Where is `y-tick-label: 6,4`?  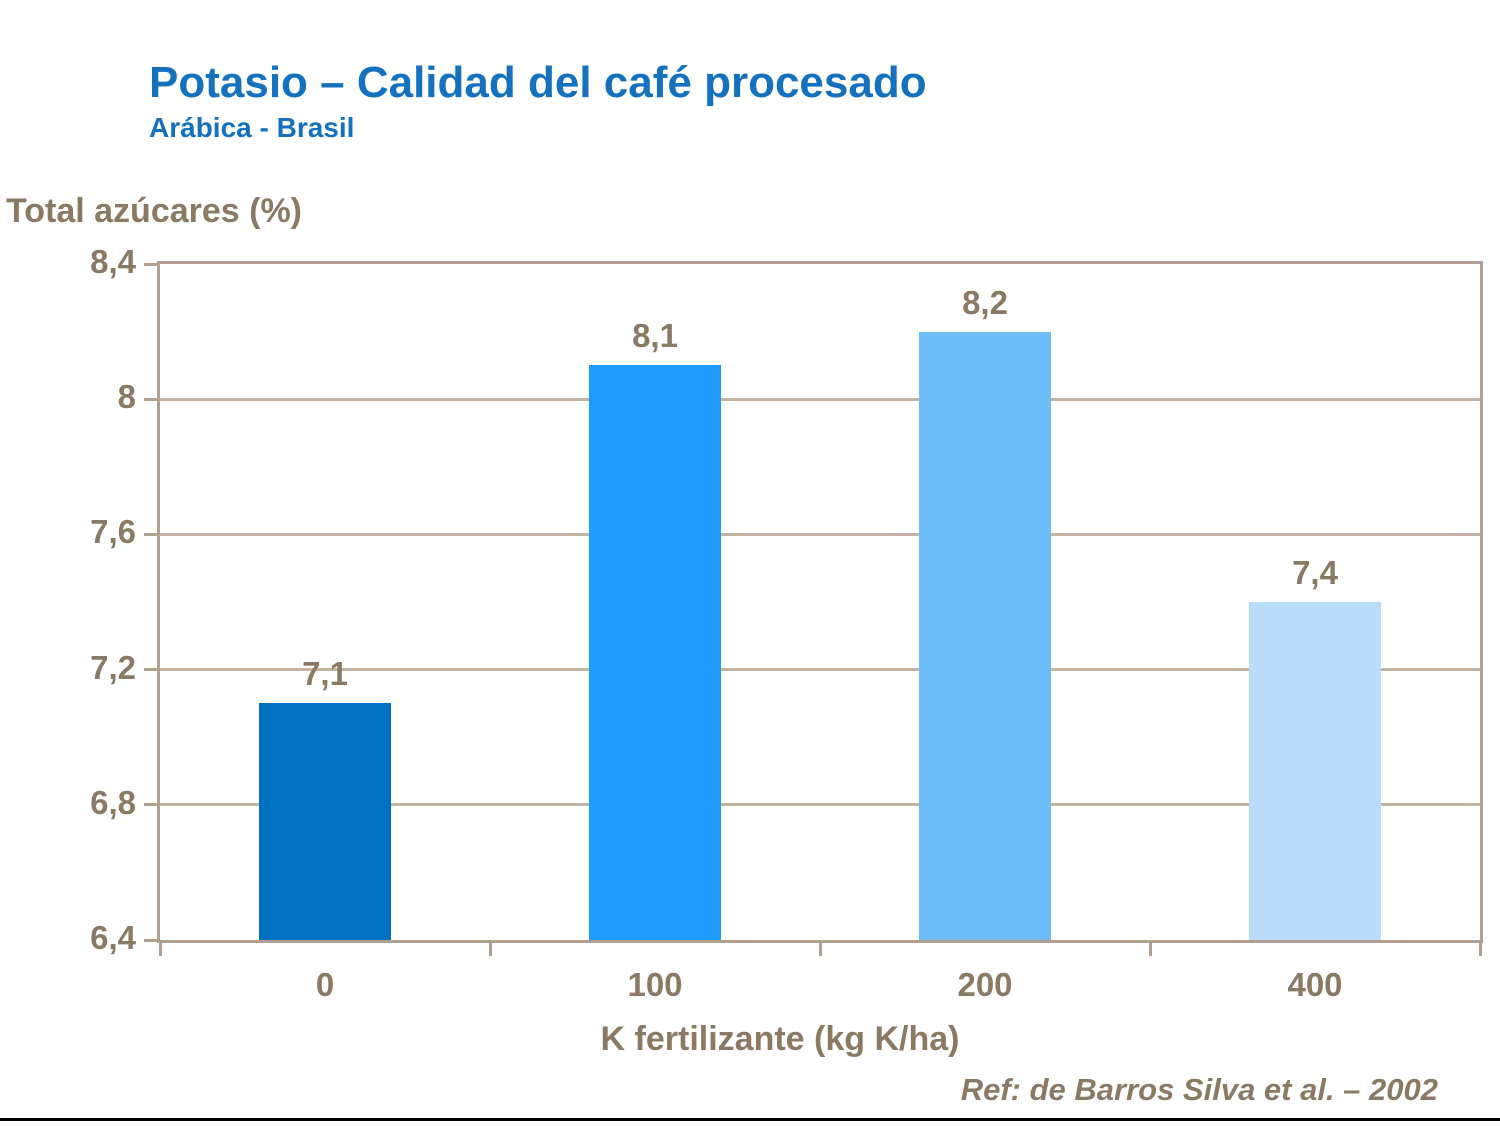
y-tick-label: 6,4 is located at coordinates (113, 937).